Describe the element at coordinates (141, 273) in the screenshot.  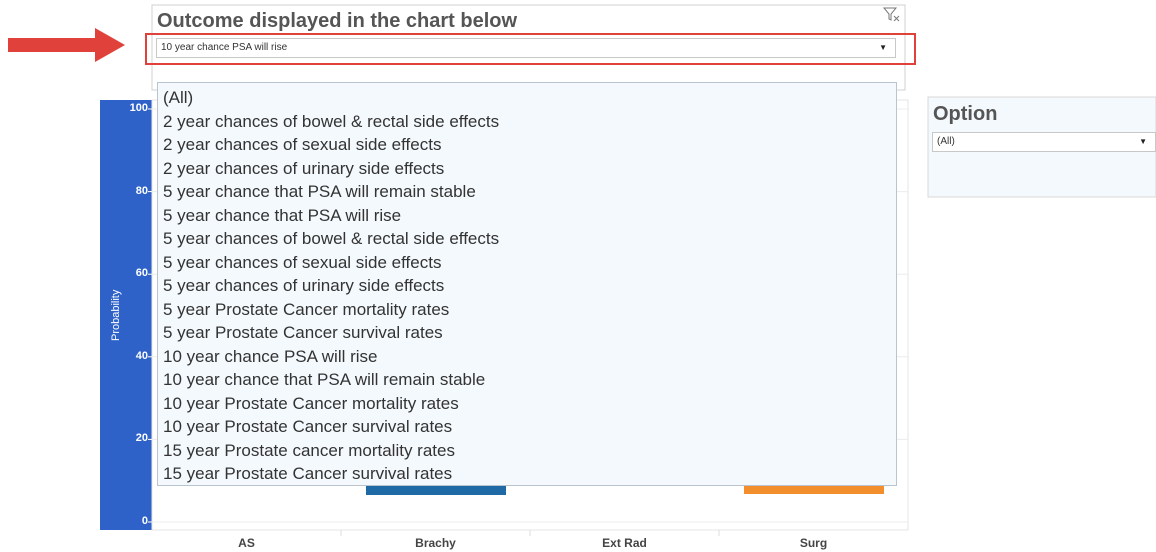
I see `y-tick-label: 60` at that location.